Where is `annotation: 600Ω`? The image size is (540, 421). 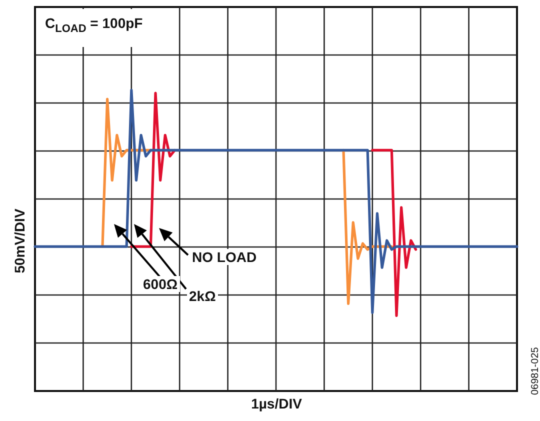
annotation: 600Ω is located at coordinates (160, 284).